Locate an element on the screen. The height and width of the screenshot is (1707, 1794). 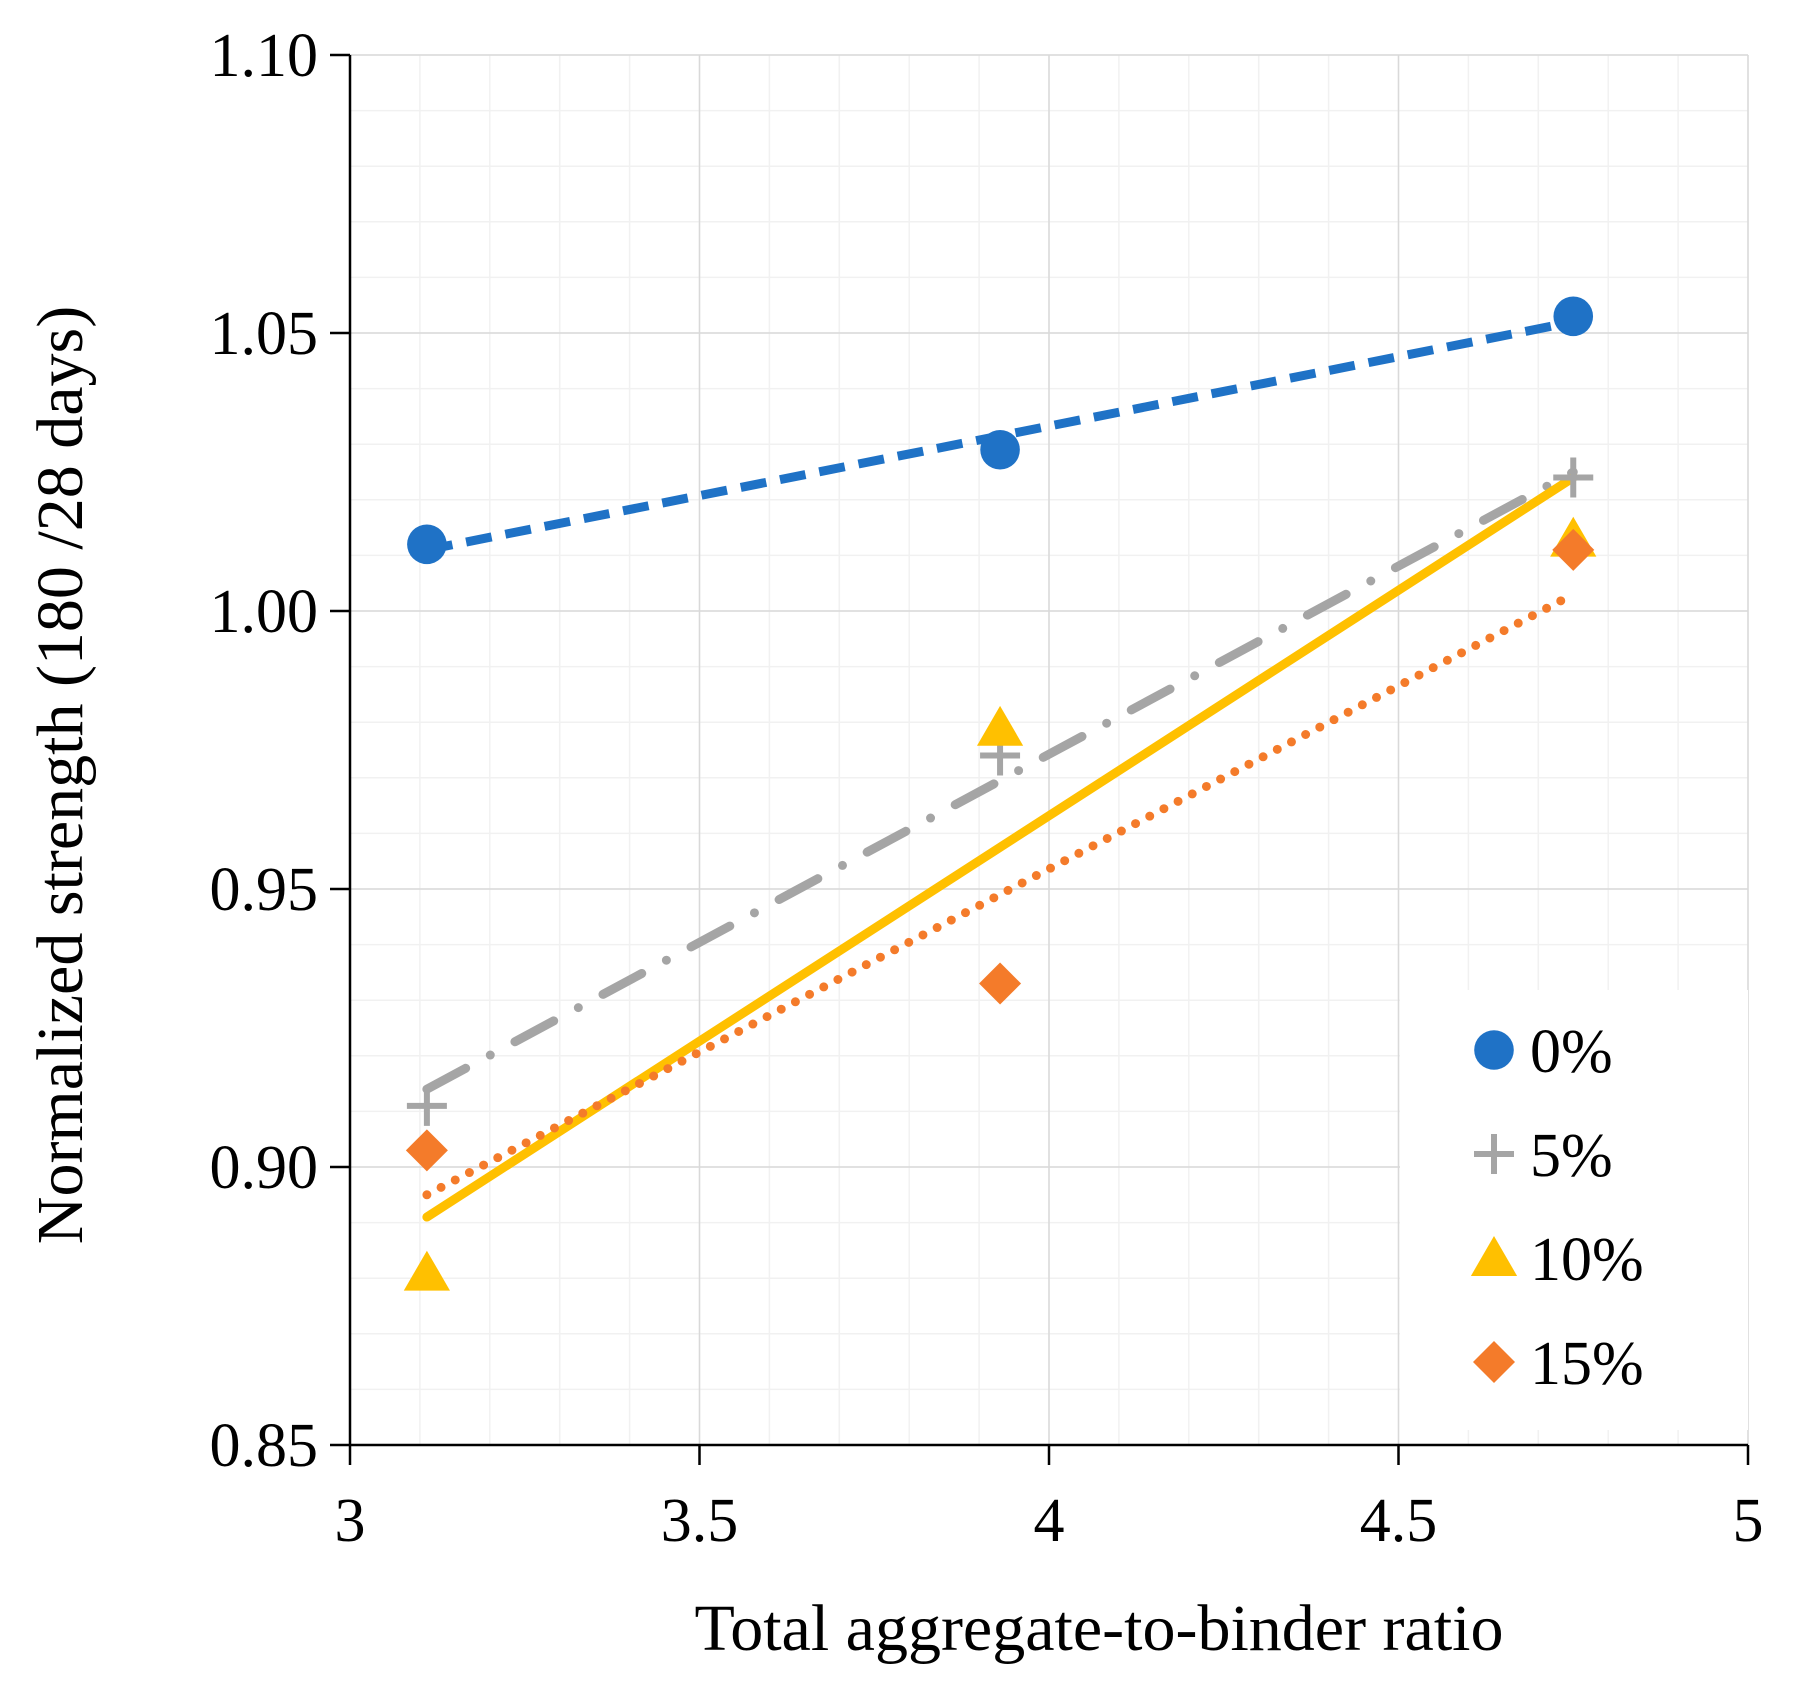
y-tick-label: 1.10 is located at coordinates (264, 56).